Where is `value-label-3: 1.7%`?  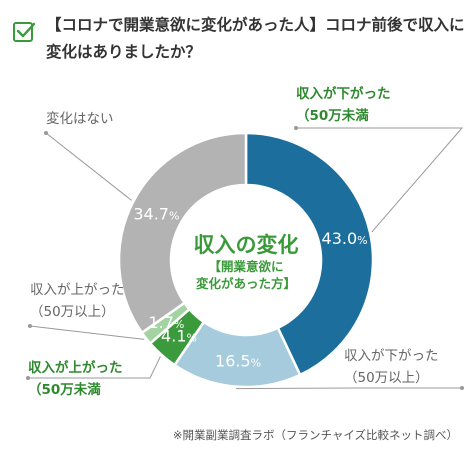
value-label-3: 1.7% is located at coordinates (166, 322).